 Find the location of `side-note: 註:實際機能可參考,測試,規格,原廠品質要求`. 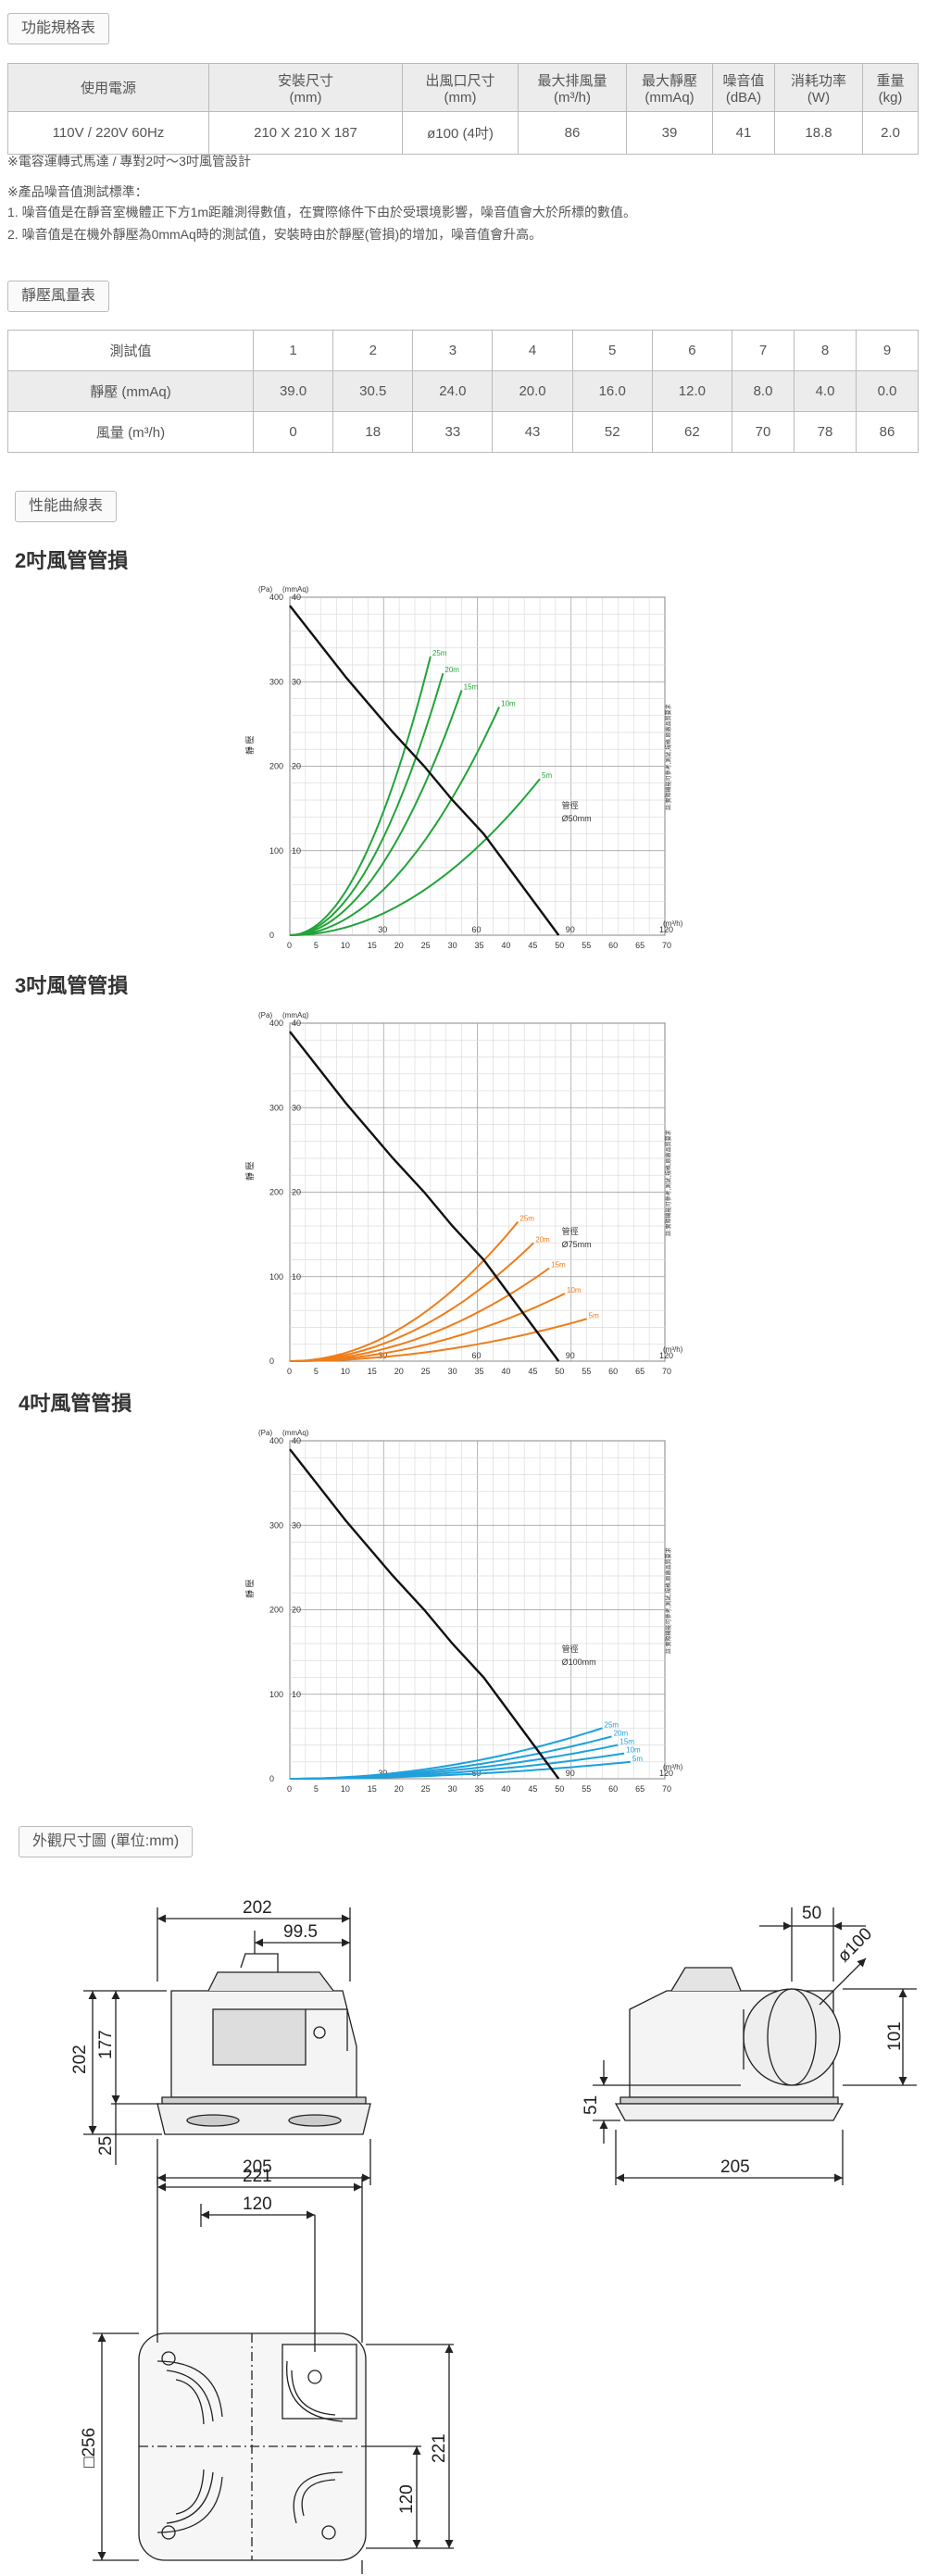

side-note: 註:實際機能可參考,測試,規格,原廠品質要求 is located at coordinates (668, 1183).